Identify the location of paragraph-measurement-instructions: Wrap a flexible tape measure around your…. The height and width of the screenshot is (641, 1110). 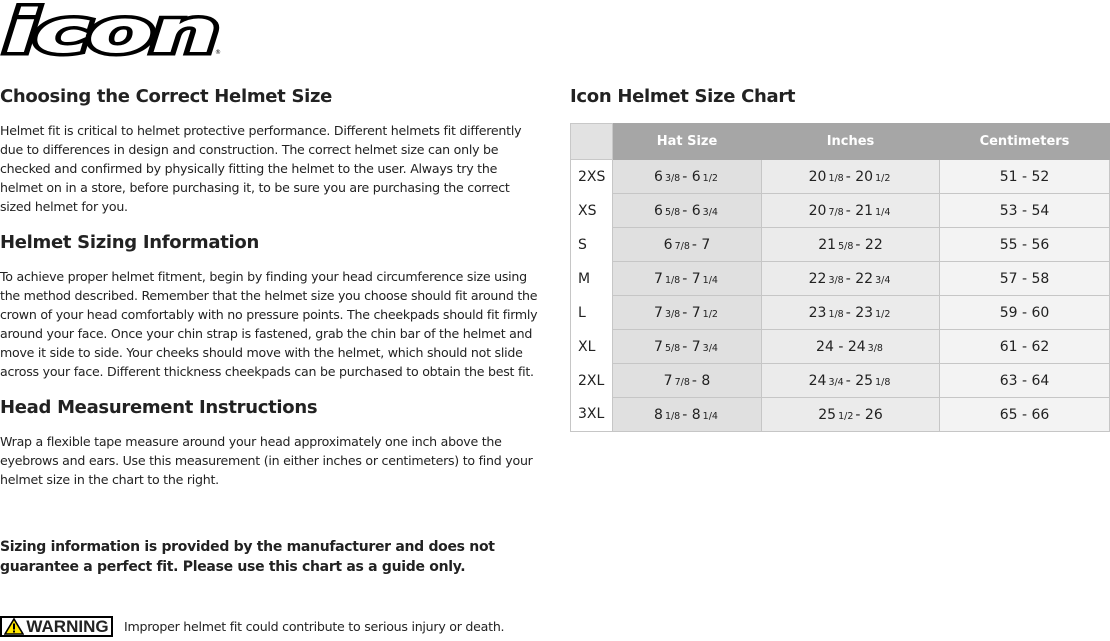
(266, 460).